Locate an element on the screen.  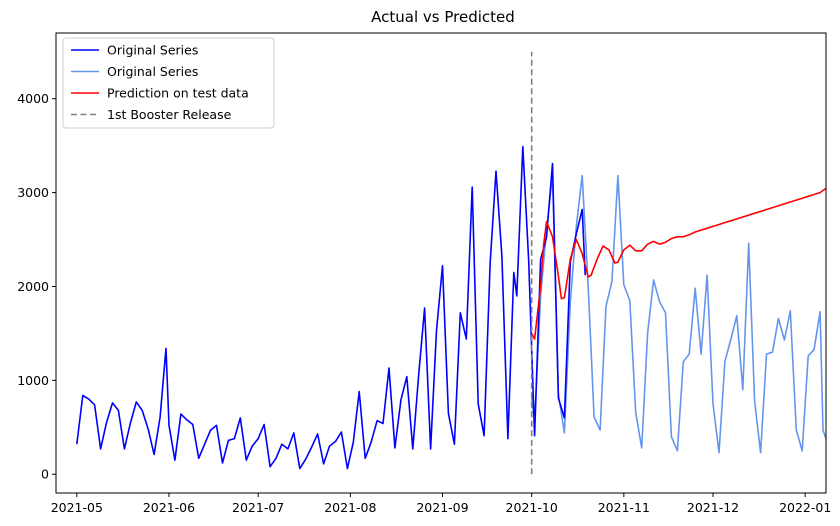
x-tick-label-1: 2021-06 is located at coordinates (169, 507).